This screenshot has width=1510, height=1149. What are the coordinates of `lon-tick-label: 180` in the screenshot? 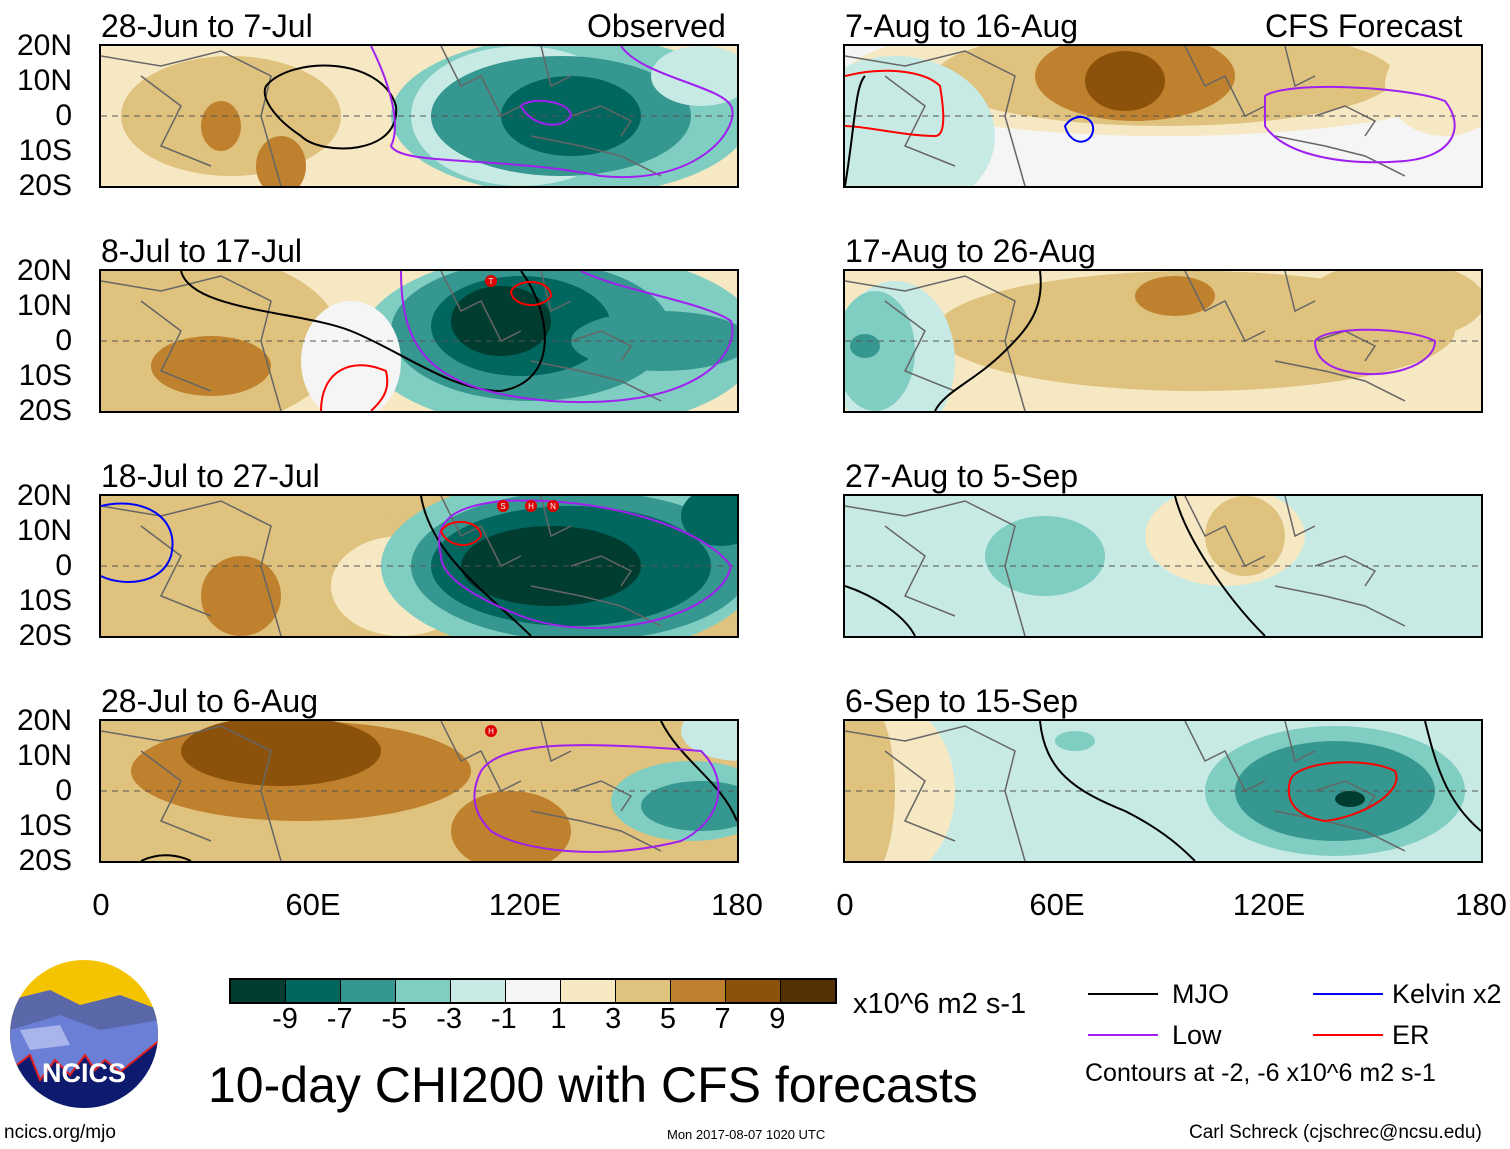 It's located at (737, 904).